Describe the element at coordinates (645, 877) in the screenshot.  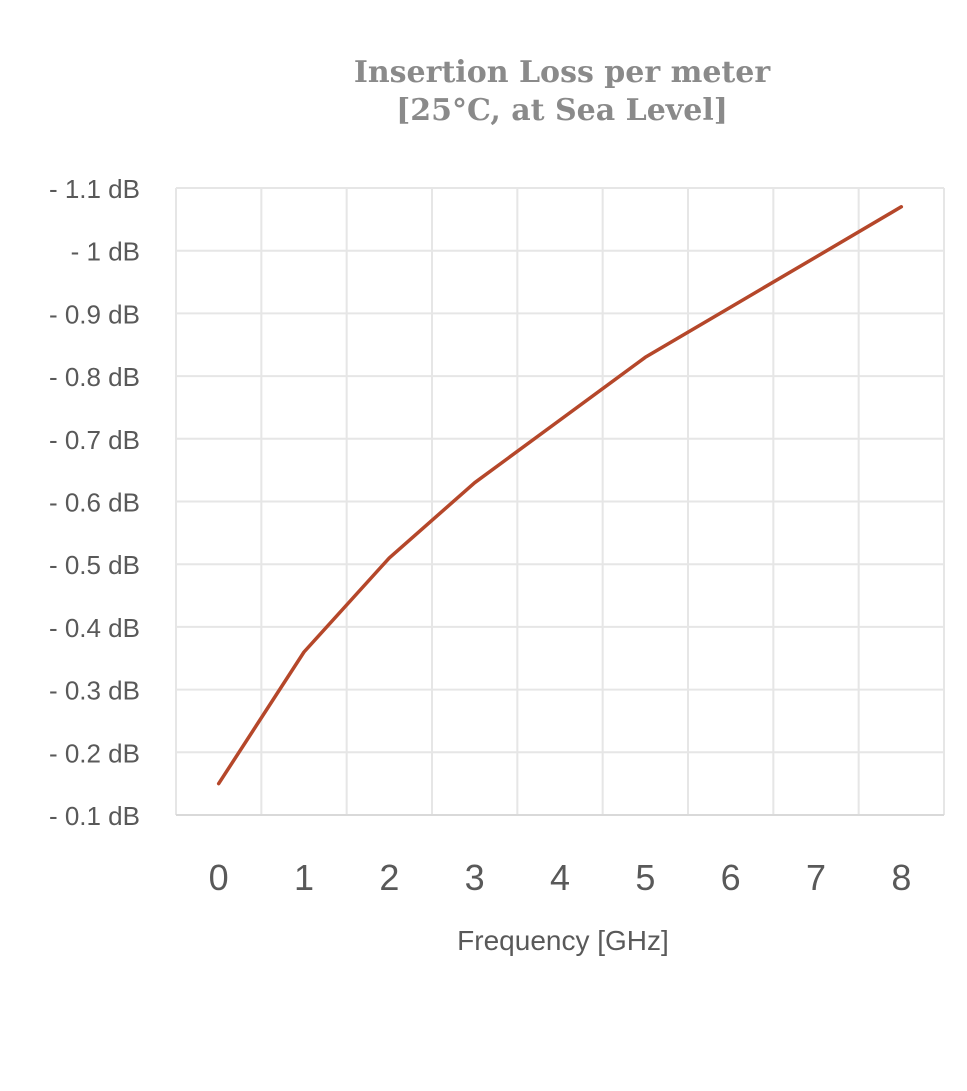
I see `x-tick-label: 5` at that location.